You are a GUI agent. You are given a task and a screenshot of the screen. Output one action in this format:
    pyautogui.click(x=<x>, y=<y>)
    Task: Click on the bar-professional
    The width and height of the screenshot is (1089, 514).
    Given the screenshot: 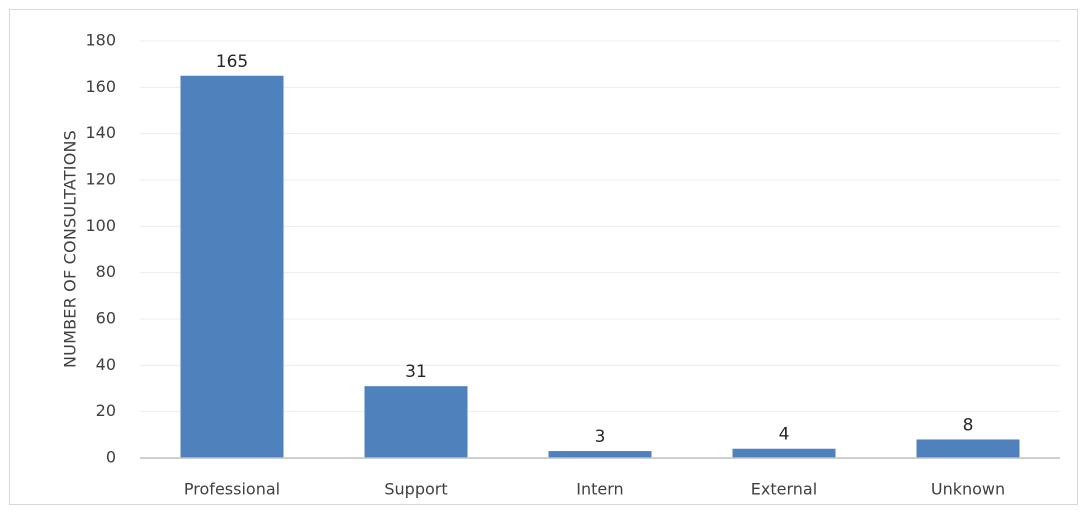 What is the action you would take?
    pyautogui.click(x=232, y=266)
    